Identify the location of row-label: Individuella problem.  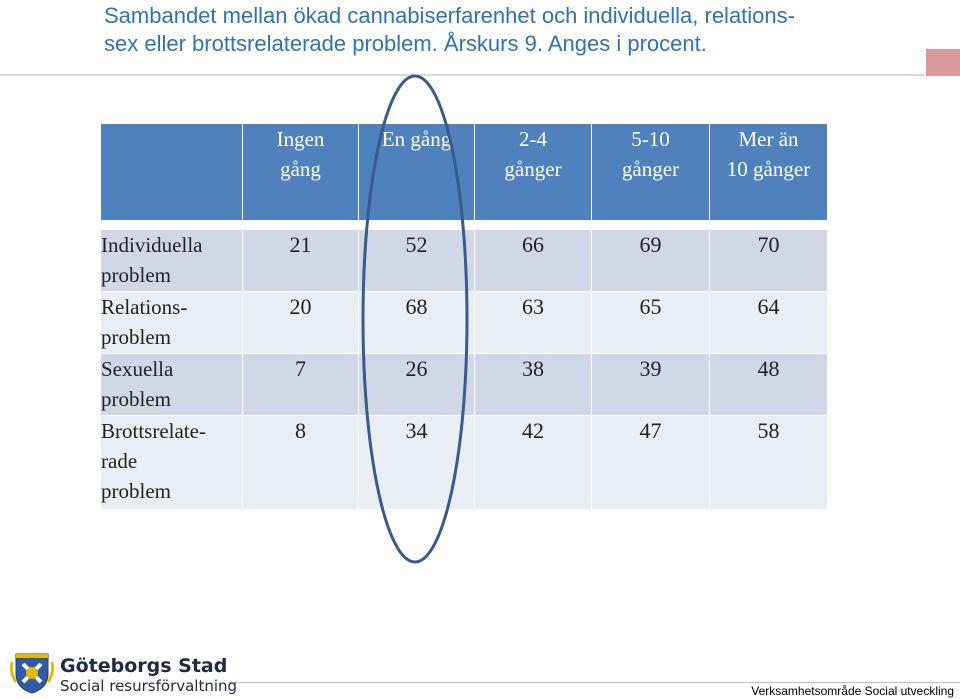
(172, 261).